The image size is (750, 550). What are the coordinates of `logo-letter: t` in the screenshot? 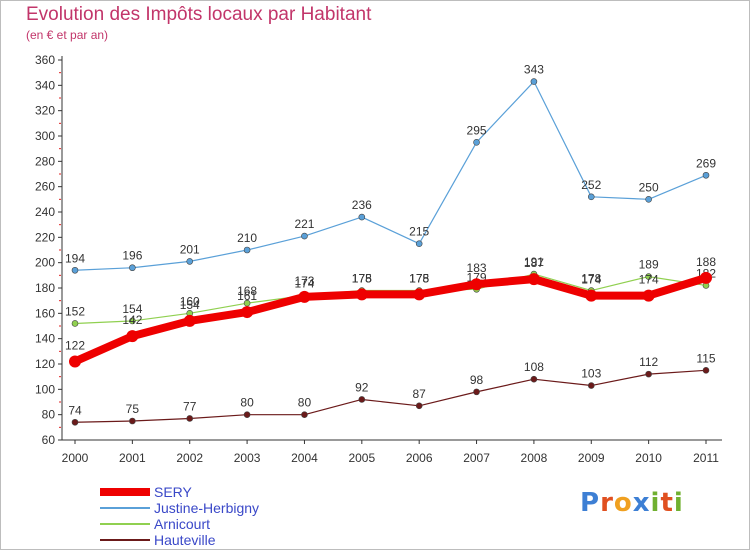 It's located at (667, 503).